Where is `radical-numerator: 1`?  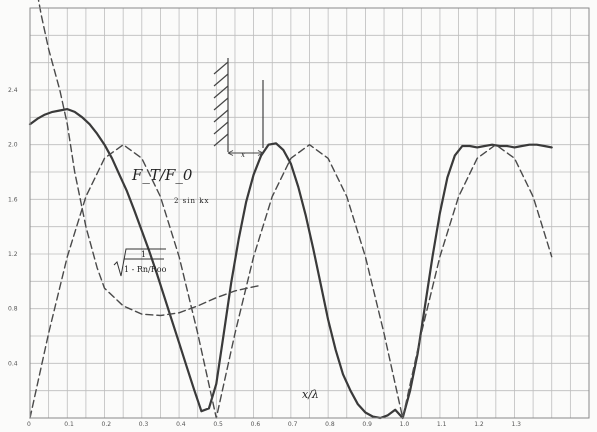
radical-numerator: 1 is located at coordinates (143, 254).